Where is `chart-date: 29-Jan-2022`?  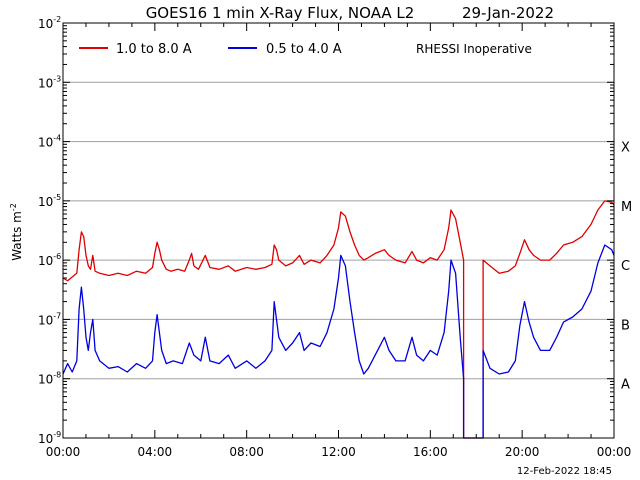
chart-date: 29-Jan-2022 is located at coordinates (508, 13).